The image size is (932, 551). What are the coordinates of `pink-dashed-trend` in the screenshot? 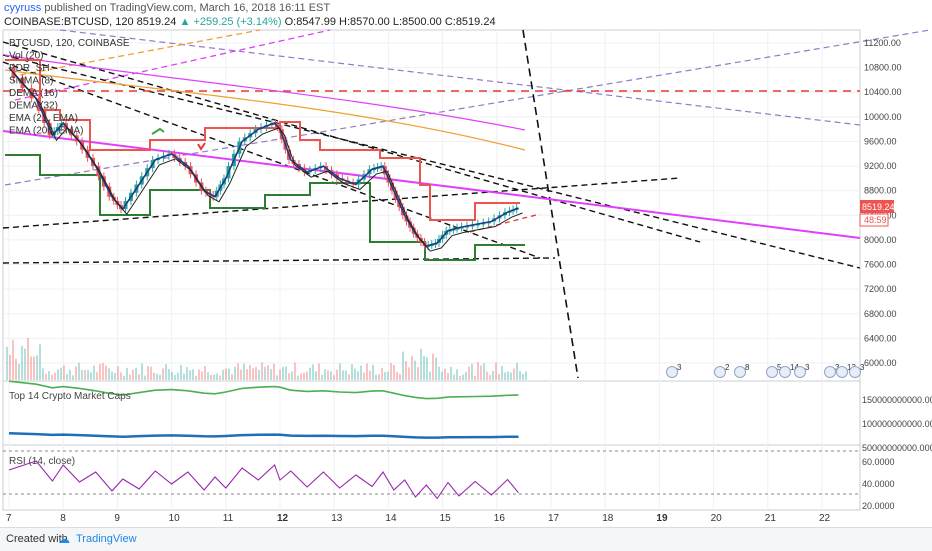 It's located at (172, 65).